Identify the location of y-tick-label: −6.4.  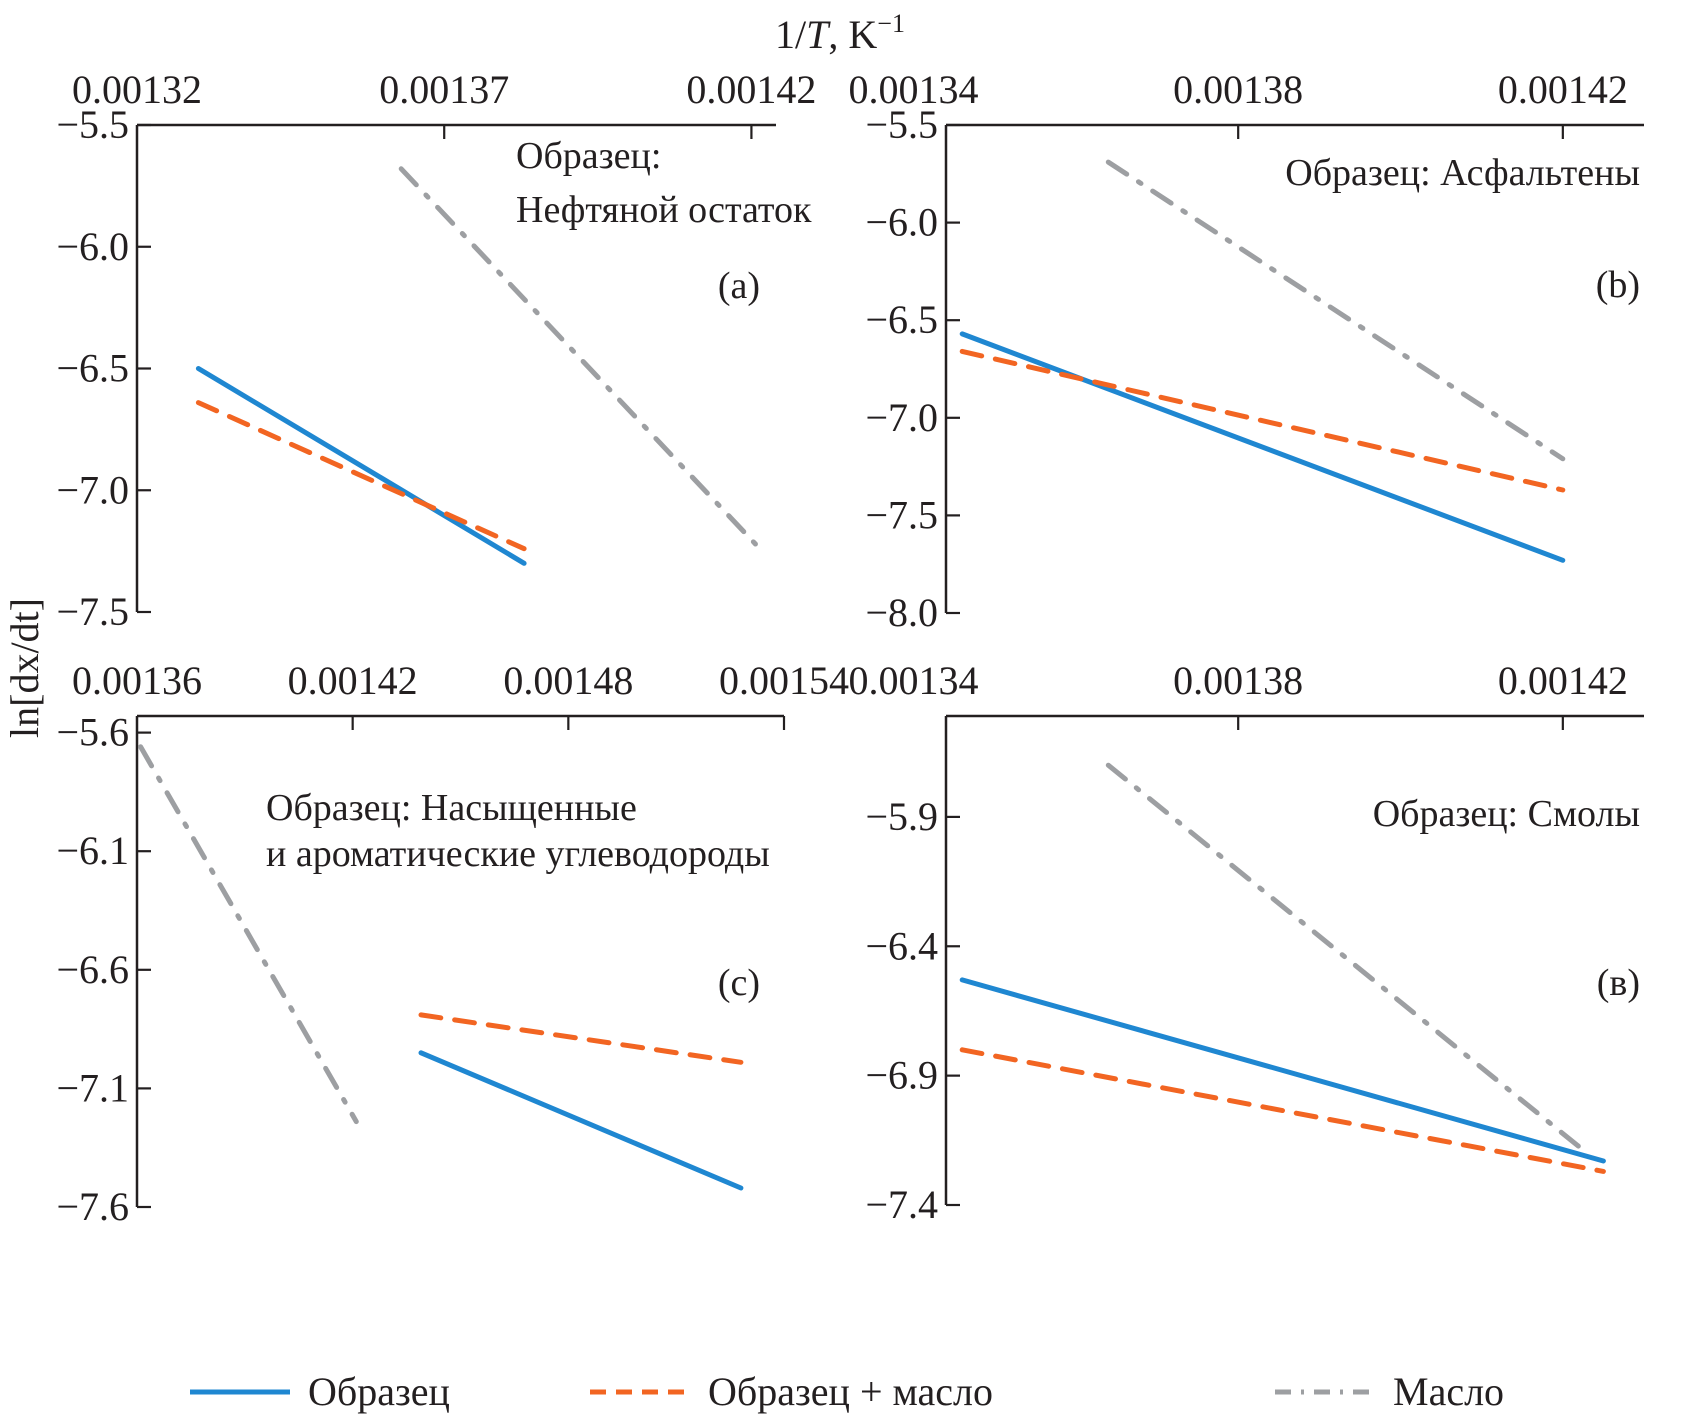
(901, 945).